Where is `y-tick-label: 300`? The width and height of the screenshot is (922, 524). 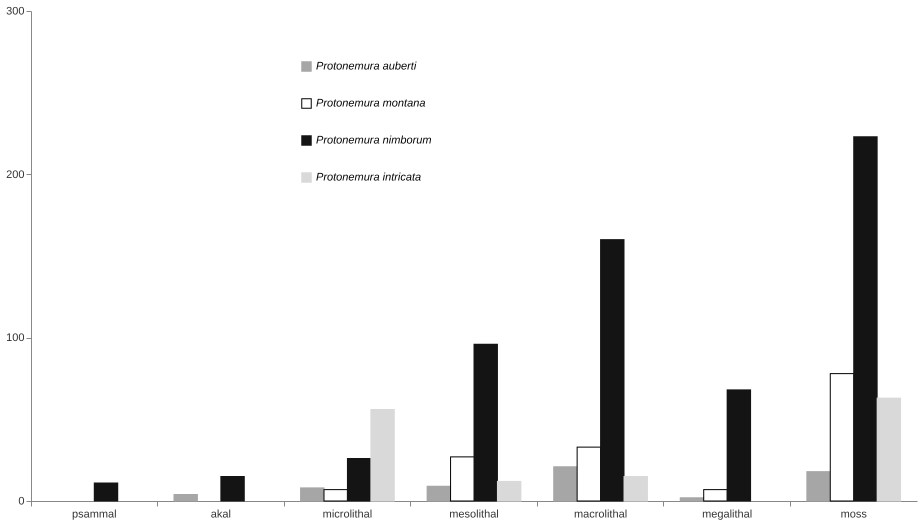
y-tick-label: 300 is located at coordinates (15, 12).